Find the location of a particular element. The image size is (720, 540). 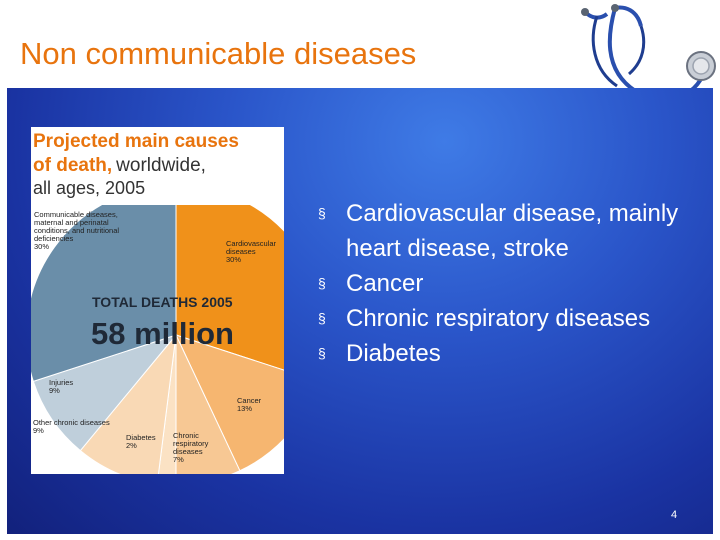

total-deaths-label: TOTAL DEATHS 2005 is located at coordinates (162, 302).